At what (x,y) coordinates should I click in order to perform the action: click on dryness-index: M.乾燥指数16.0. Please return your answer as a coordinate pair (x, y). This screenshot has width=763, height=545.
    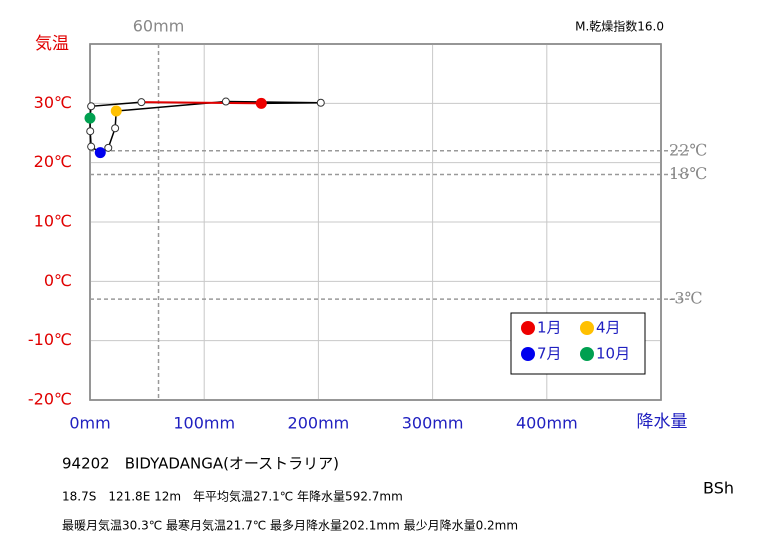
    Looking at the image, I should click on (619, 26).